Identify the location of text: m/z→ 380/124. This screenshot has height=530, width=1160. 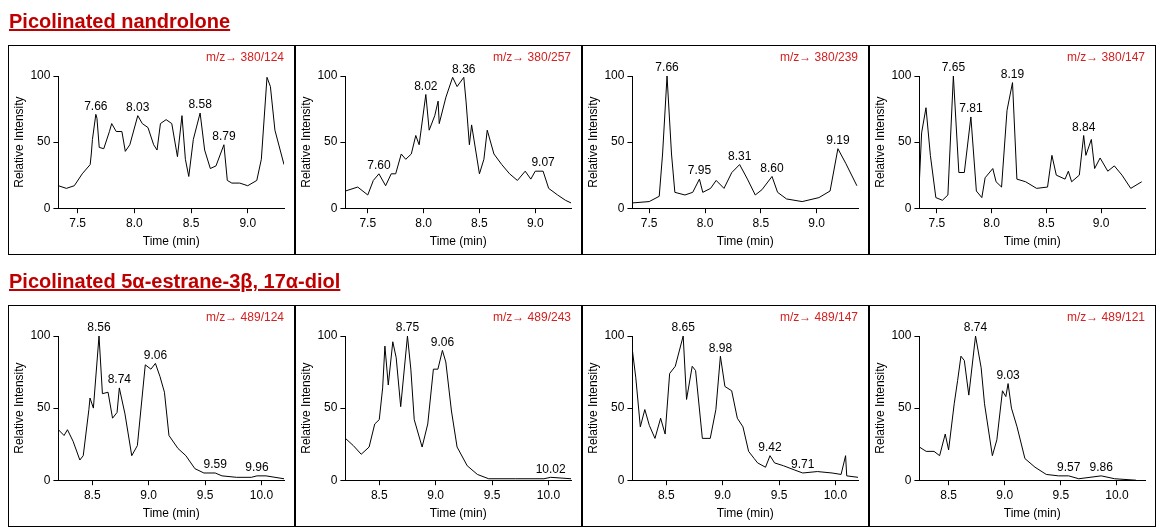
(245, 57).